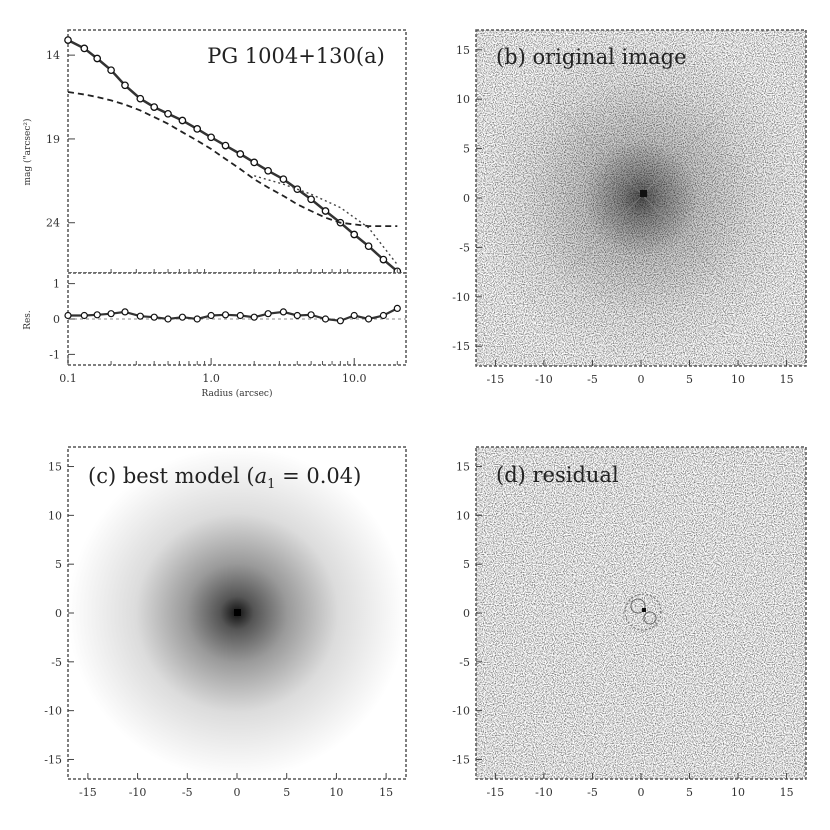  I want to click on panel-b-xtick-label: -15, so click(496, 379).